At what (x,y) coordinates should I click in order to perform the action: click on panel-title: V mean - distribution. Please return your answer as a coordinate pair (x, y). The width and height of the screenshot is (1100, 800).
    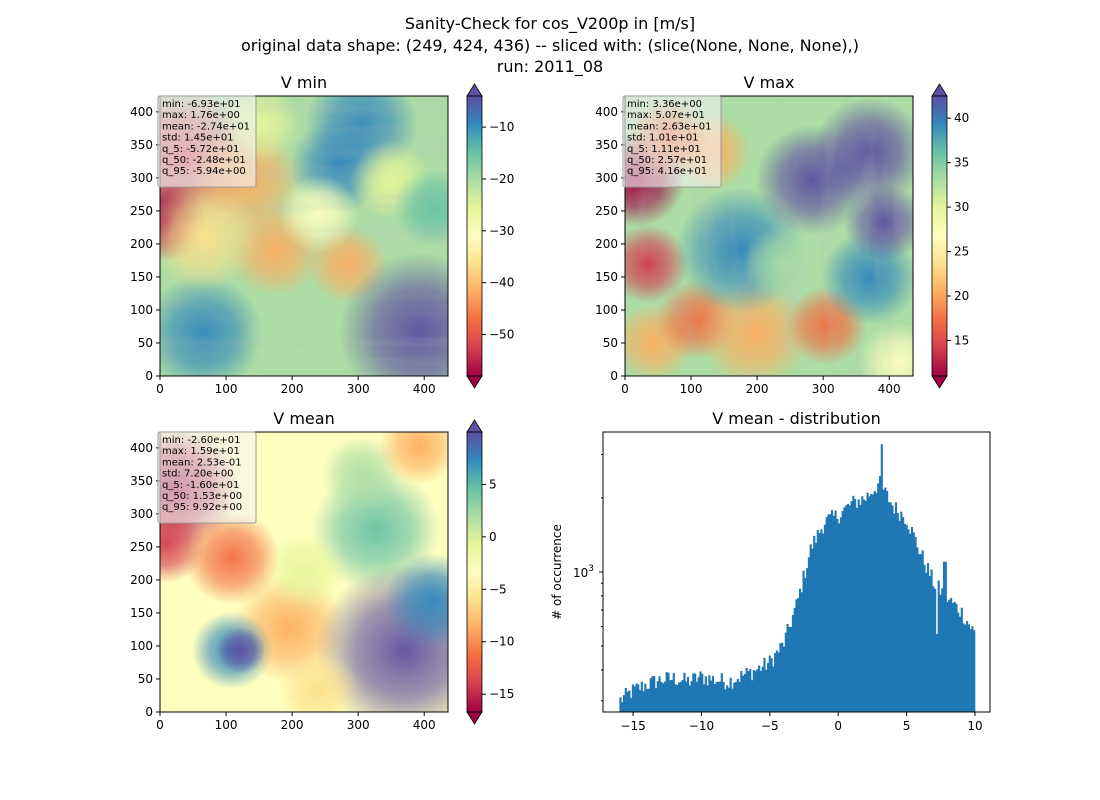
    Looking at the image, I should click on (796, 418).